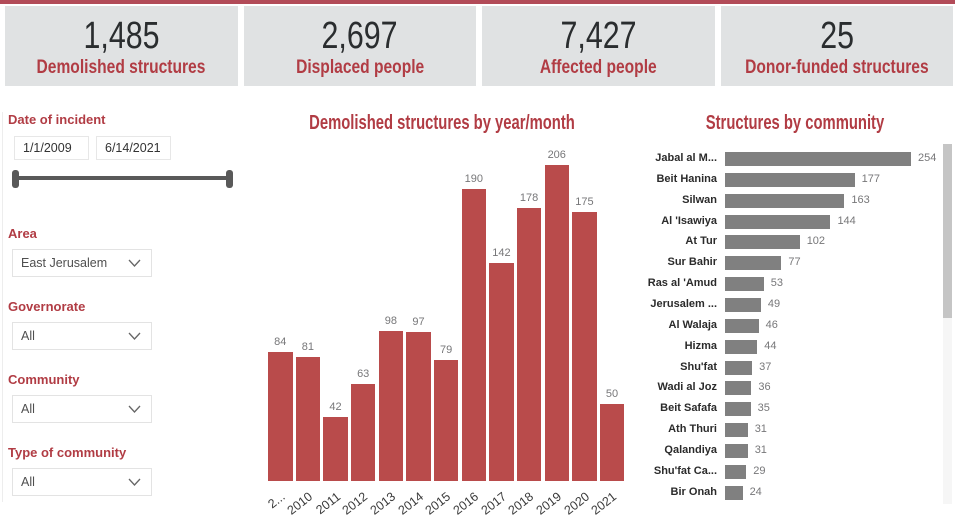 The image size is (955, 519). I want to click on kpi-card-0: 1,485 Demolished structures, so click(121, 46).